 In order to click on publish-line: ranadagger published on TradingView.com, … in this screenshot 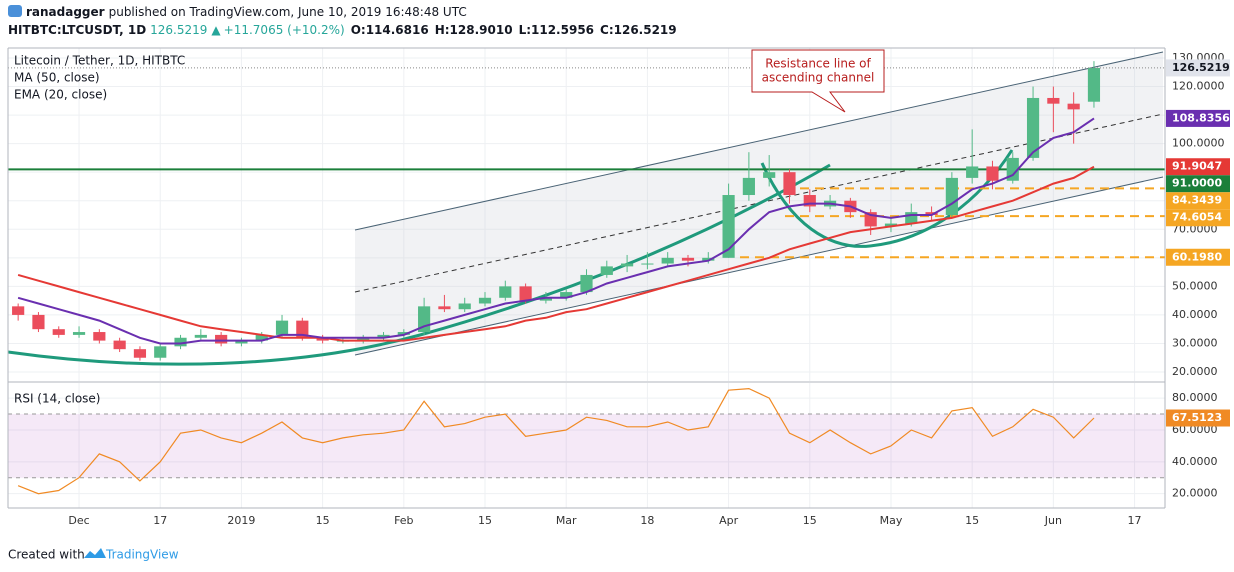, I will do `click(246, 12)`.